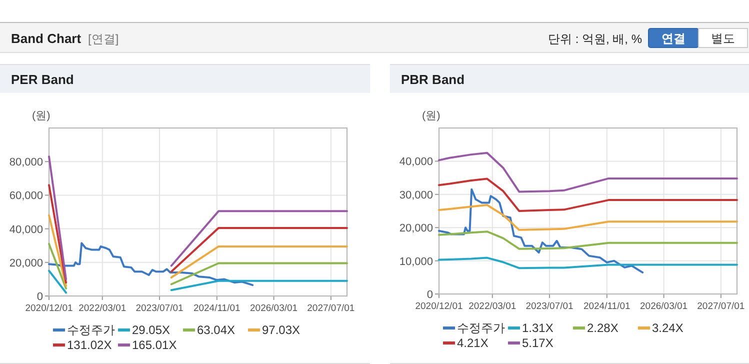  What do you see at coordinates (416, 262) in the screenshot?
I see `y-tick-label: 10,000` at bounding box center [416, 262].